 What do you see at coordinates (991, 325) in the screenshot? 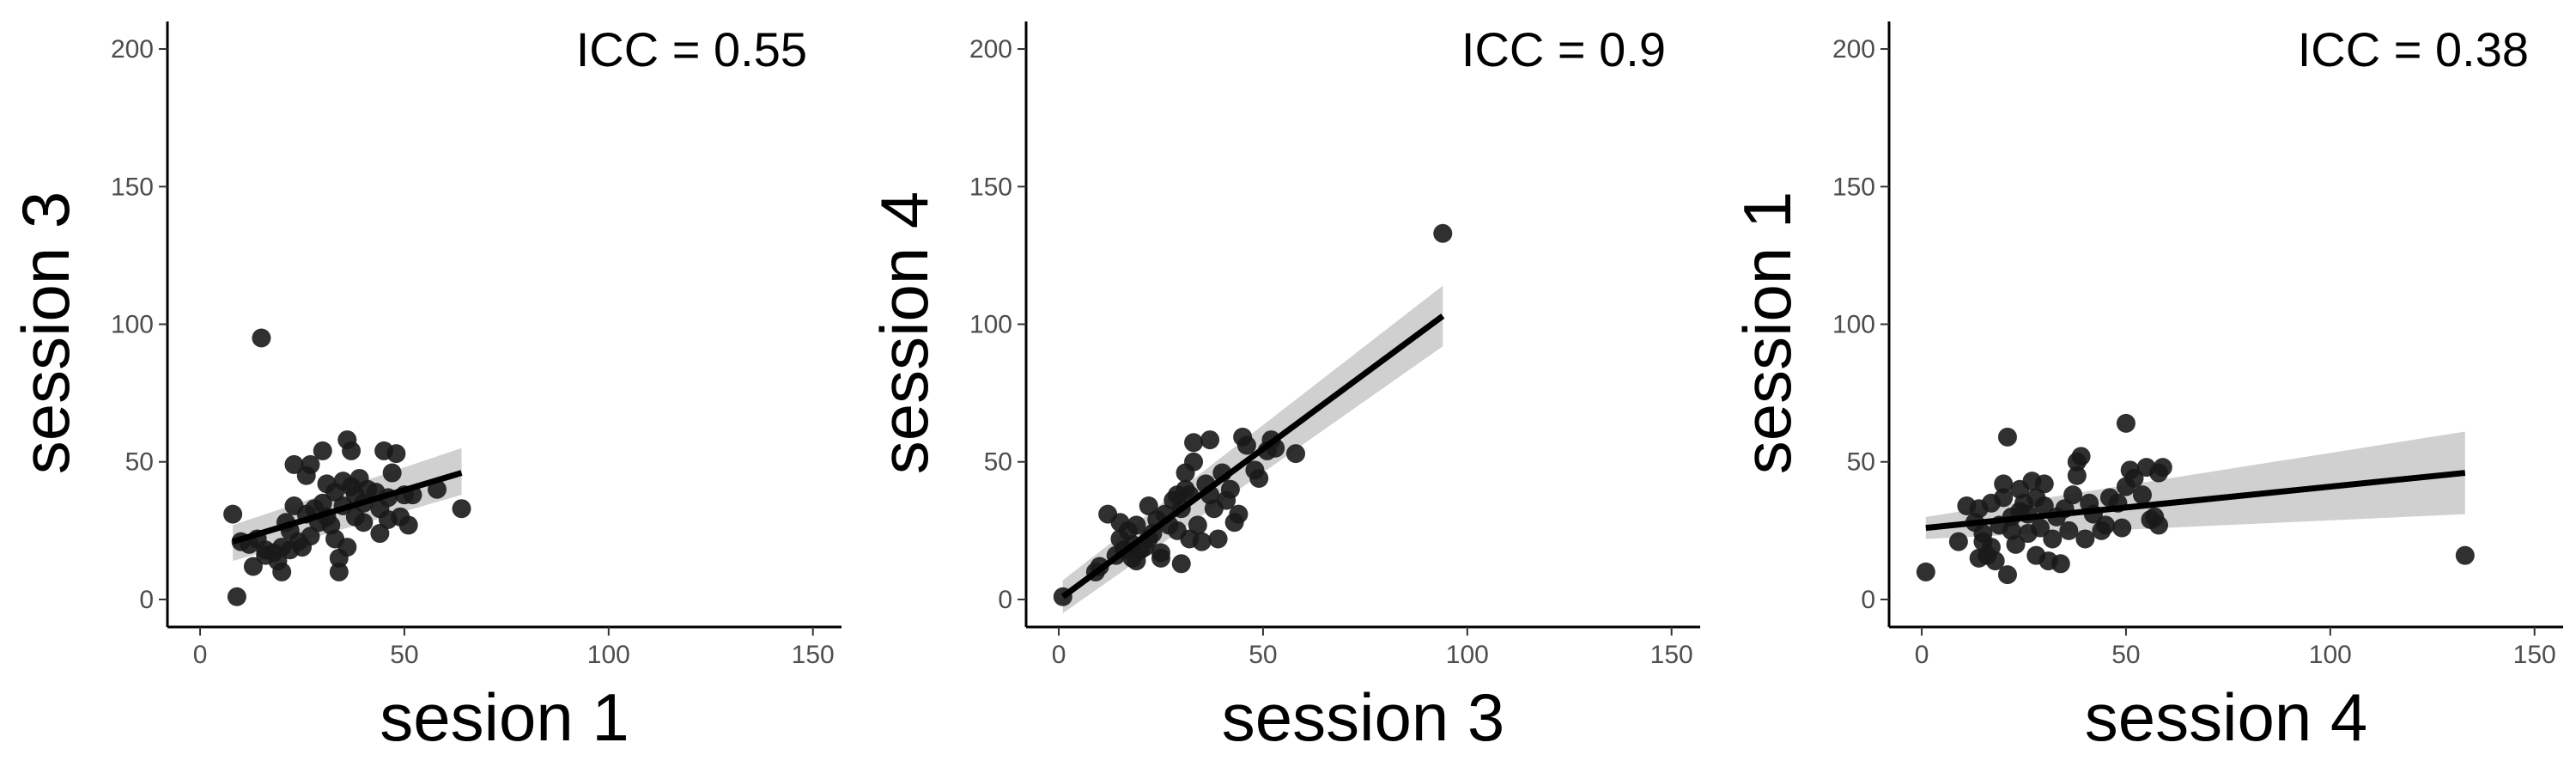
I see `panel-2-y-tick-label: 100` at bounding box center [991, 325].